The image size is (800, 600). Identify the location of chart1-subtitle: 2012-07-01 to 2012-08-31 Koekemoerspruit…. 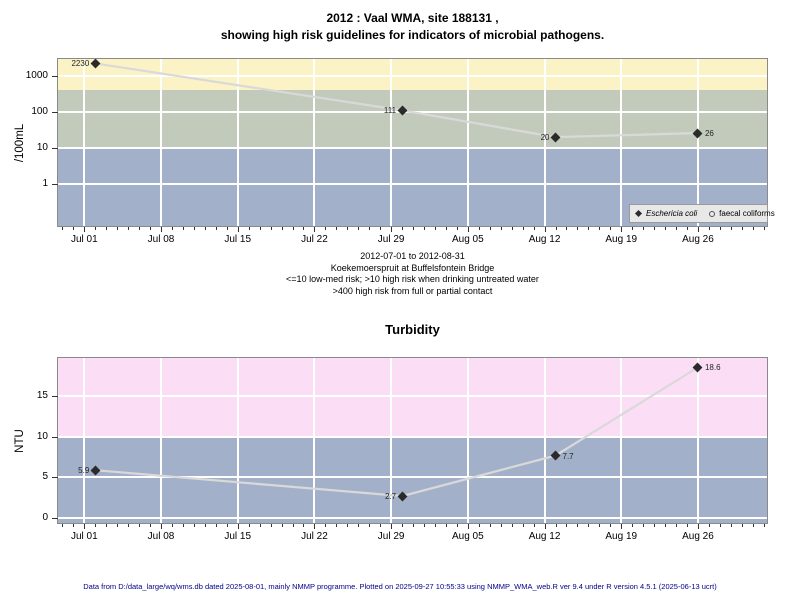
(412, 274).